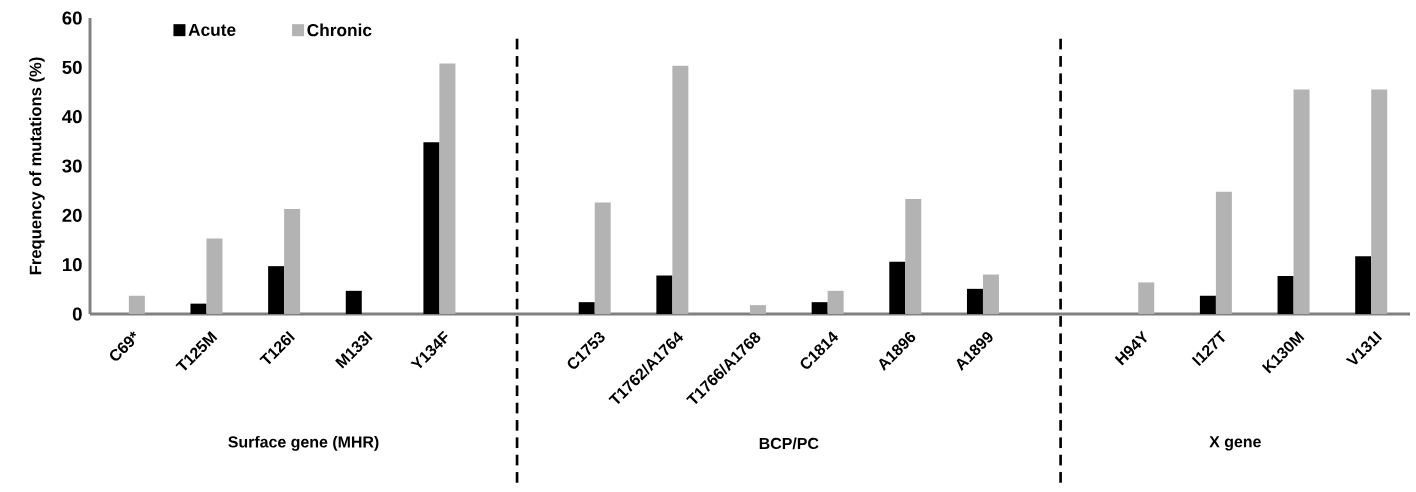 This screenshot has height=492, width=1416. Describe the element at coordinates (789, 443) in the screenshot. I see `text: BCP/PC` at that location.